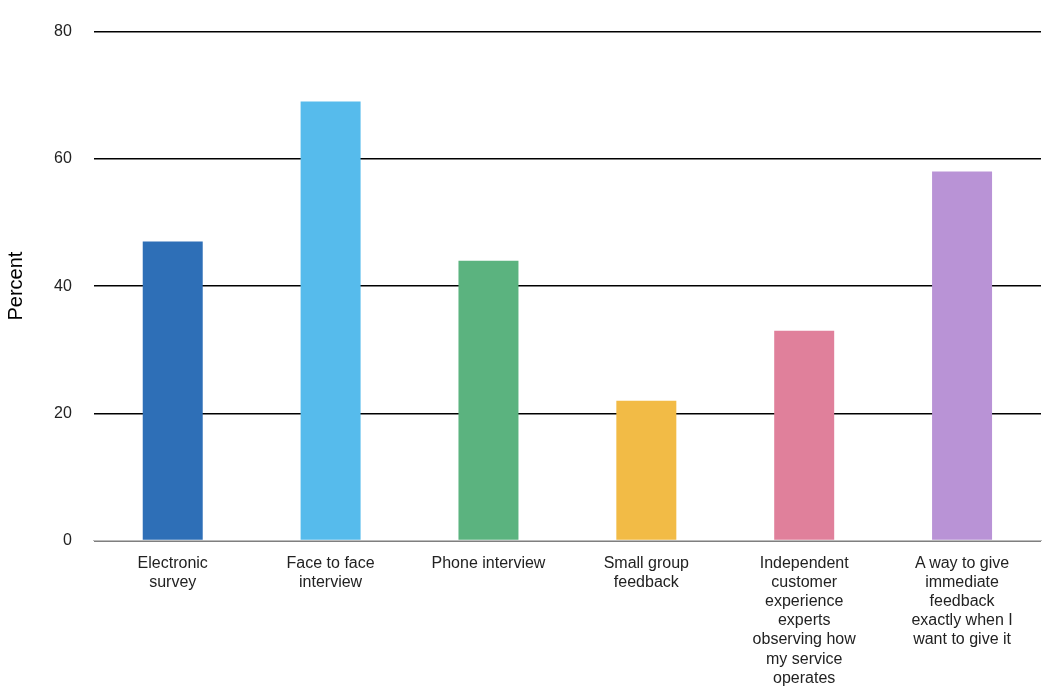 The width and height of the screenshot is (1045, 691). I want to click on y-tick-label: 80, so click(63, 31).